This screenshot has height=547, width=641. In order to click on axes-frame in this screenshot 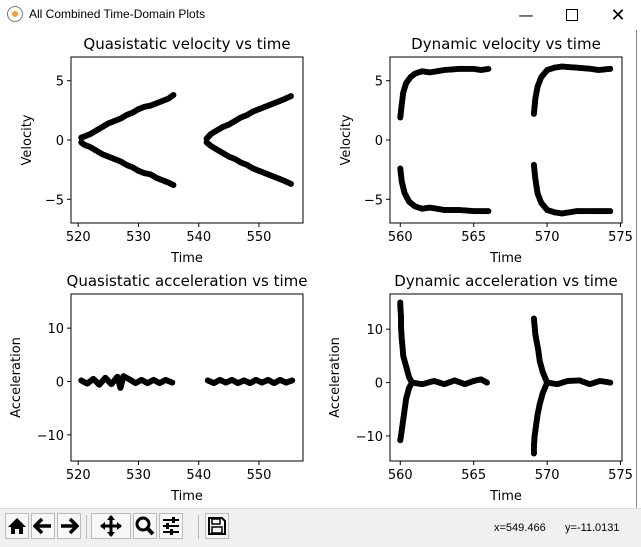, I will do `click(187, 377)`.